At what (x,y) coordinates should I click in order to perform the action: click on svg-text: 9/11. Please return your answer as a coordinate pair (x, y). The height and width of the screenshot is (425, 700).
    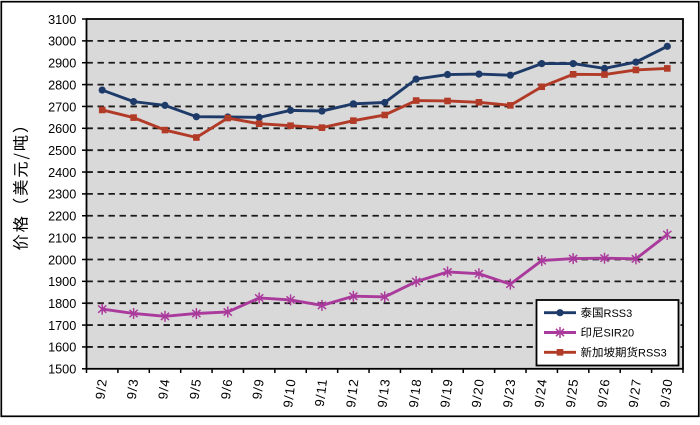
    Looking at the image, I should click on (321, 392).